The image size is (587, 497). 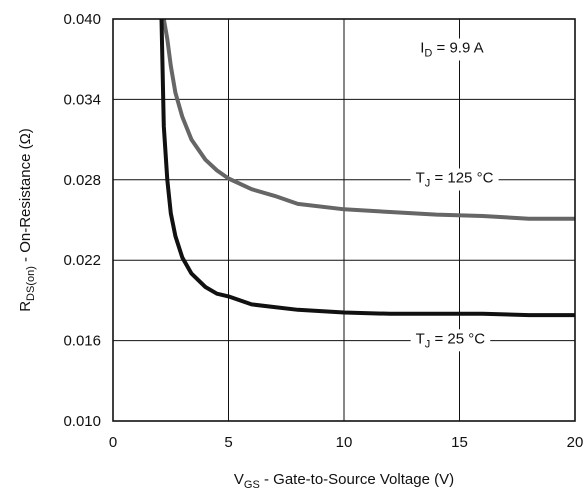 I want to click on y-tick-label: 0.040, so click(x=82, y=19).